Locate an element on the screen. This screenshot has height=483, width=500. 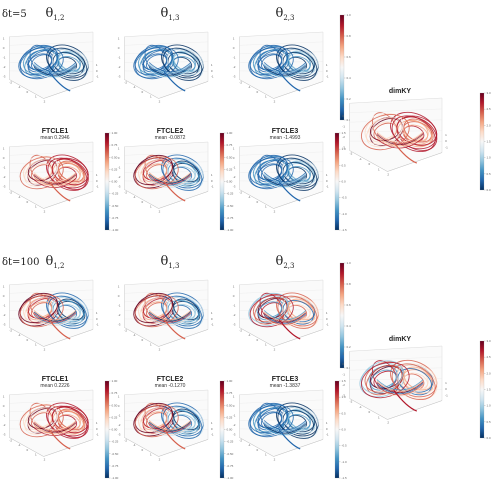
x-tick-label: 0 is located at coordinates (370, 164).